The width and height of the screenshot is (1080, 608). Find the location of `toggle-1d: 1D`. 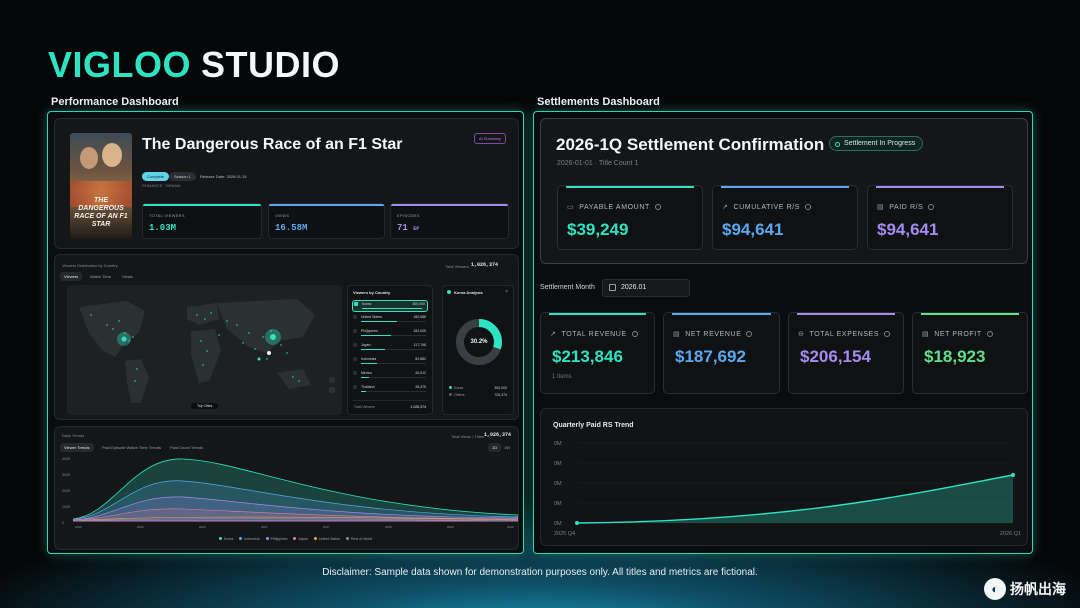

toggle-1d: 1D is located at coordinates (495, 447).